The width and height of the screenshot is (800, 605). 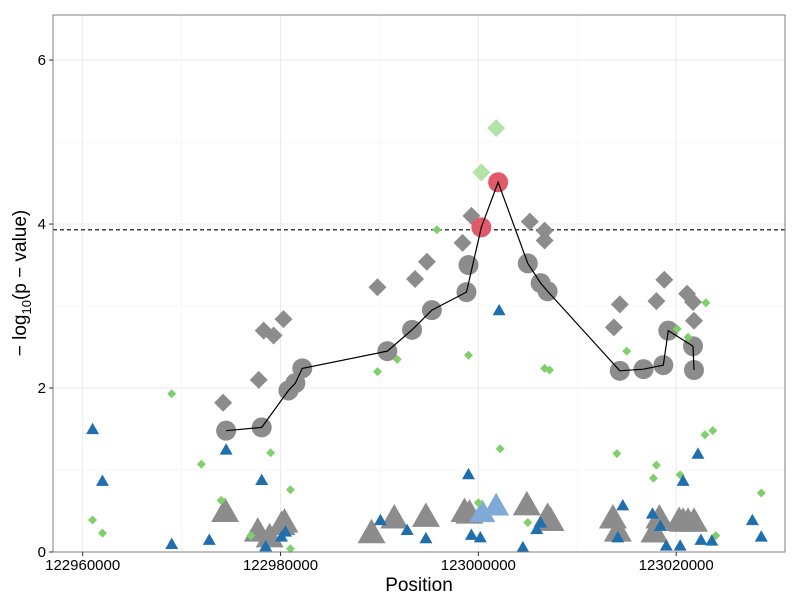 What do you see at coordinates (419, 585) in the screenshot?
I see `x-axis-label: Position` at bounding box center [419, 585].